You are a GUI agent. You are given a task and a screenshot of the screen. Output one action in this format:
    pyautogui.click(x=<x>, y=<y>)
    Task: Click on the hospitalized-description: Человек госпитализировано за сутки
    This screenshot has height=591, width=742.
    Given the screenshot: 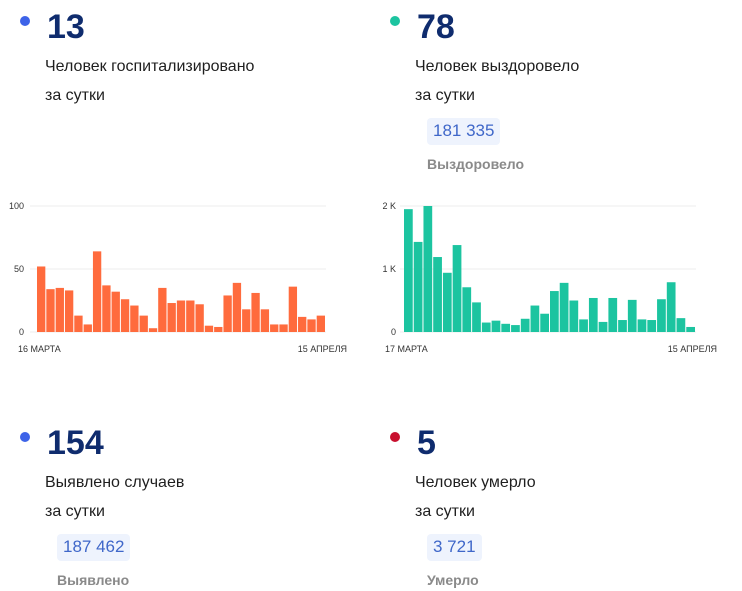 What is the action you would take?
    pyautogui.click(x=149, y=81)
    